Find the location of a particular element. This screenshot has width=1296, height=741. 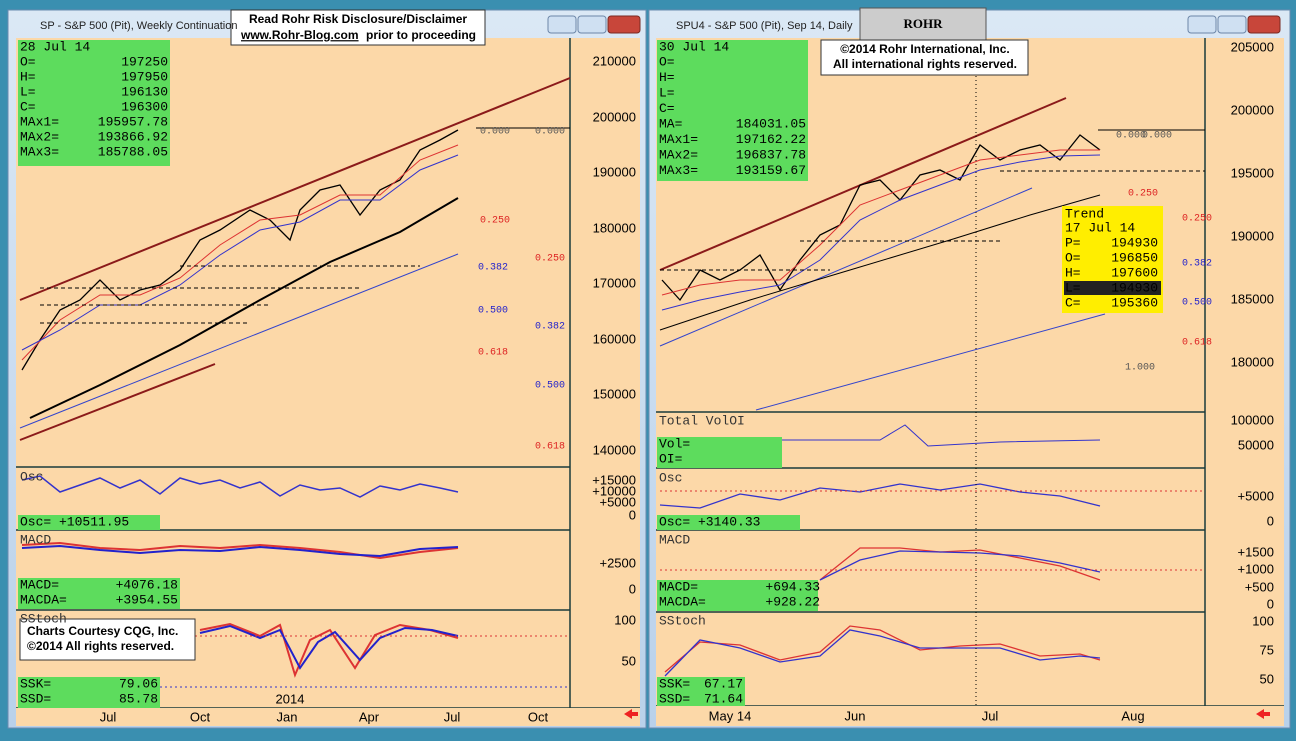

trend-label: C= is located at coordinates (1073, 302).